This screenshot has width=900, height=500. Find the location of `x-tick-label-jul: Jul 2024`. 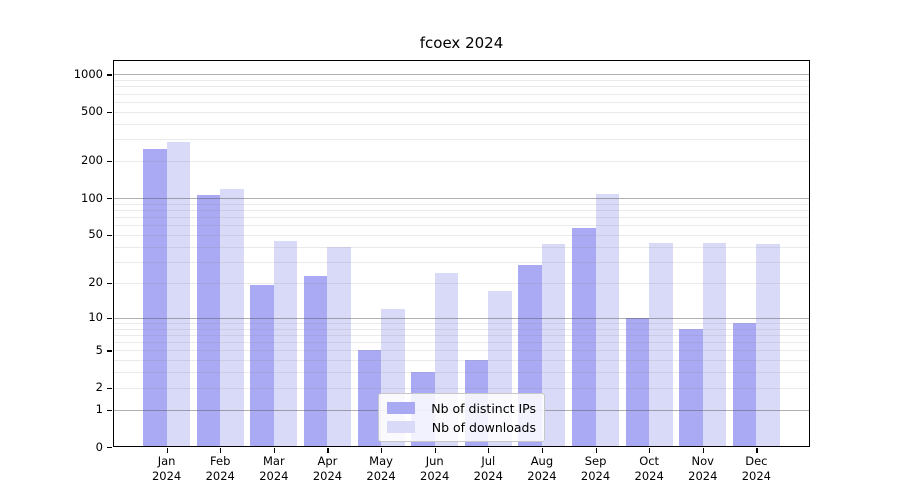

x-tick-label-jul: Jul 2024 is located at coordinates (488, 468).